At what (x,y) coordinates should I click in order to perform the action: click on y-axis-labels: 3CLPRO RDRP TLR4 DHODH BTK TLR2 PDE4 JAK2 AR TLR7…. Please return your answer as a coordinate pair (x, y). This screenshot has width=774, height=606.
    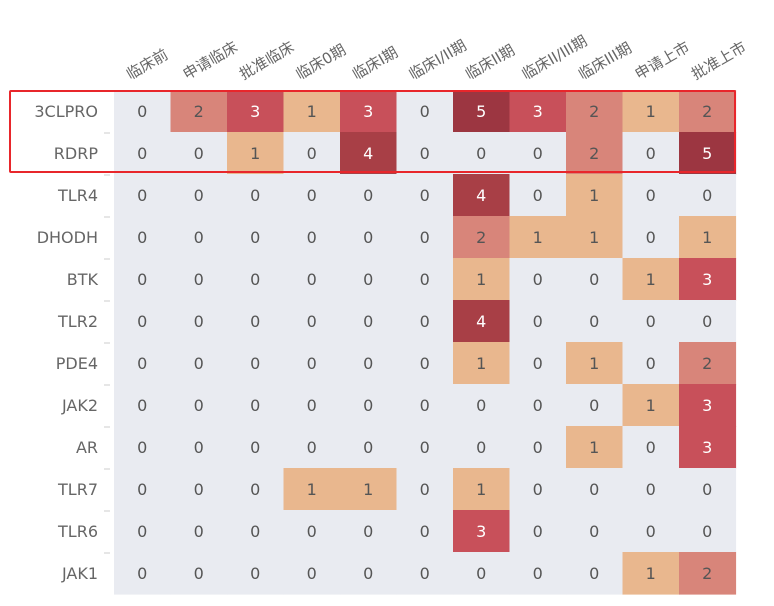
    Looking at the image, I should click on (72, 336).